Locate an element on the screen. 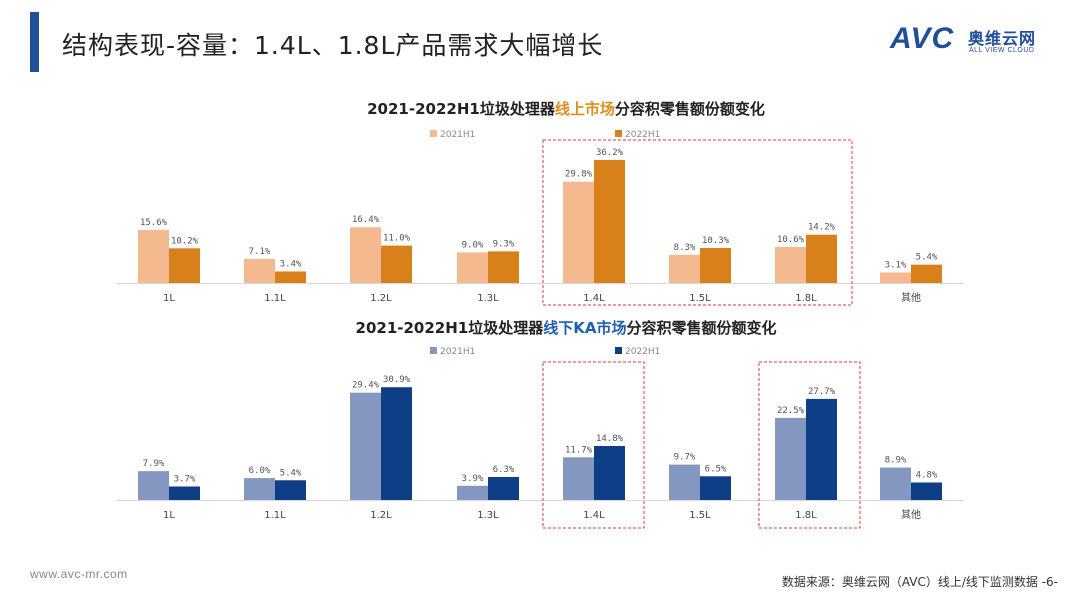 The height and width of the screenshot is (608, 1080). data-label: 15.6% is located at coordinates (154, 223).